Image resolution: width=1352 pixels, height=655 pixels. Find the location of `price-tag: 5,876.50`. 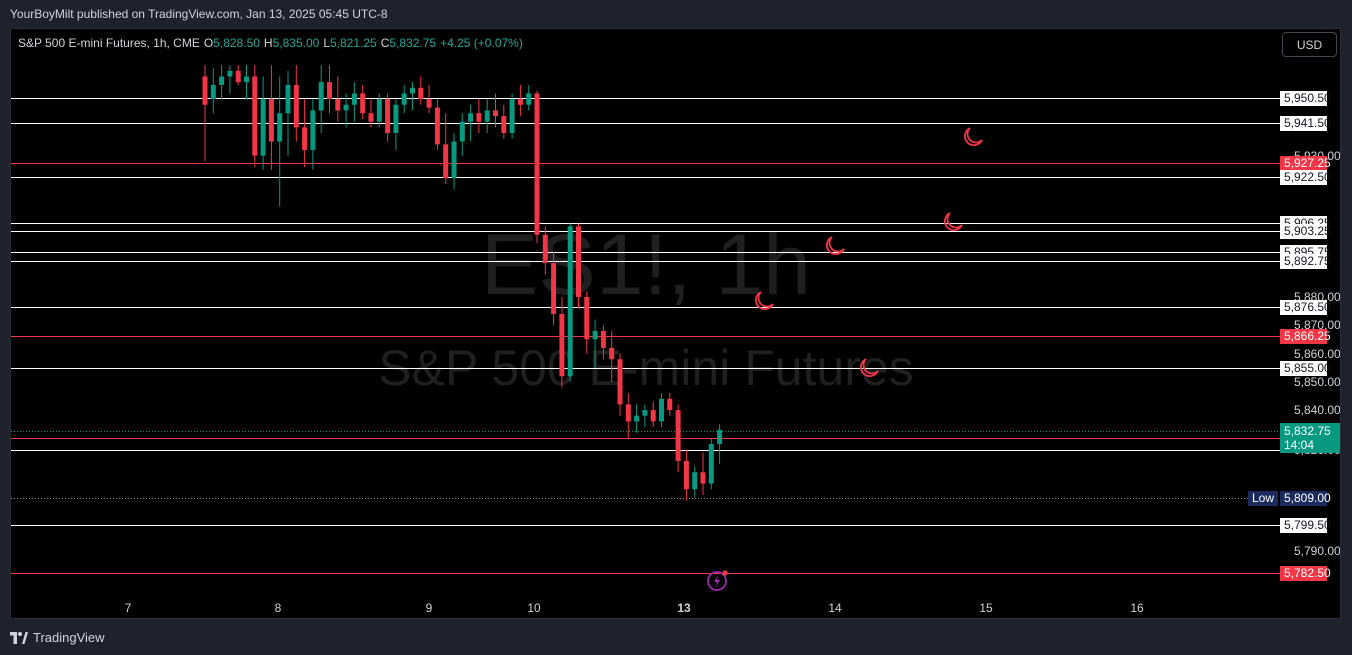

price-tag: 5,876.50 is located at coordinates (1305, 307).